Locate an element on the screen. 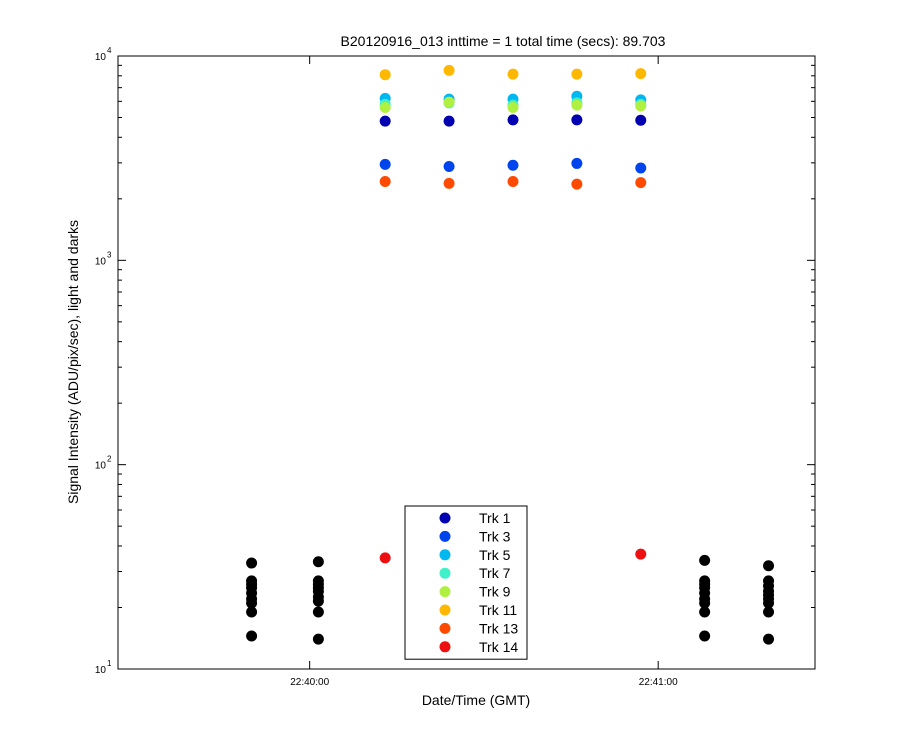 This screenshot has height=755, width=900. y-tick-exponent: 2 is located at coordinates (109, 459).